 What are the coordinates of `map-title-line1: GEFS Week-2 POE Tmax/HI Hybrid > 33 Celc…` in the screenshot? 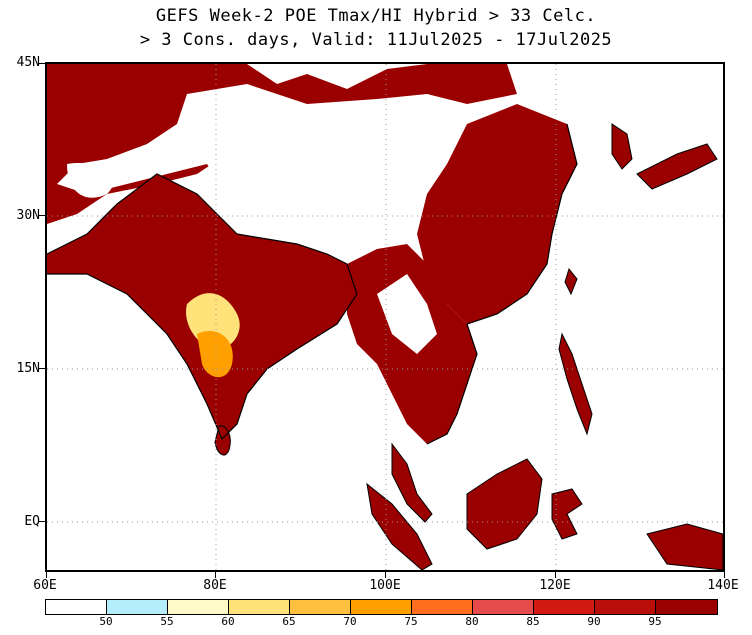 It's located at (376, 16).